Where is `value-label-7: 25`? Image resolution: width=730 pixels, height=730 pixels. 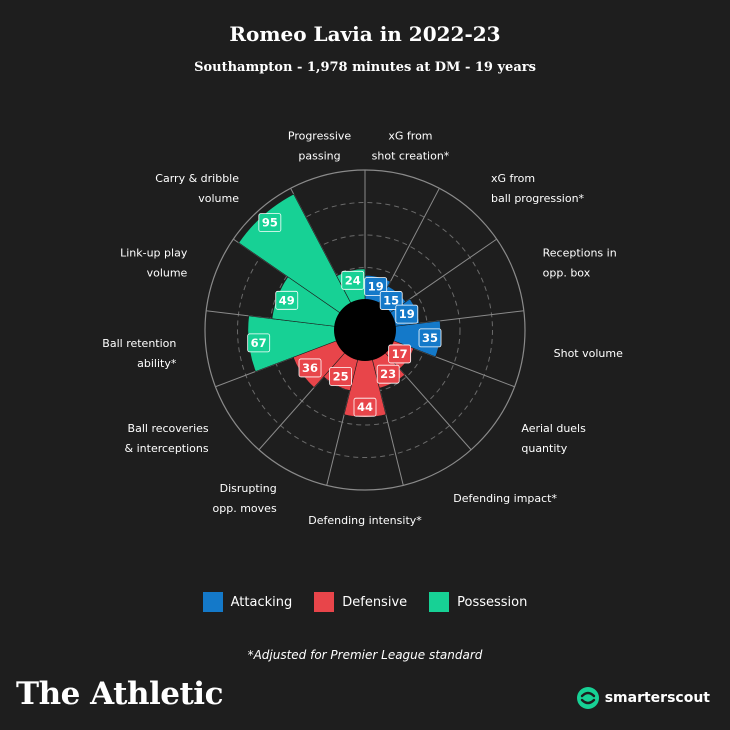 value-label-7: 25 is located at coordinates (341, 376).